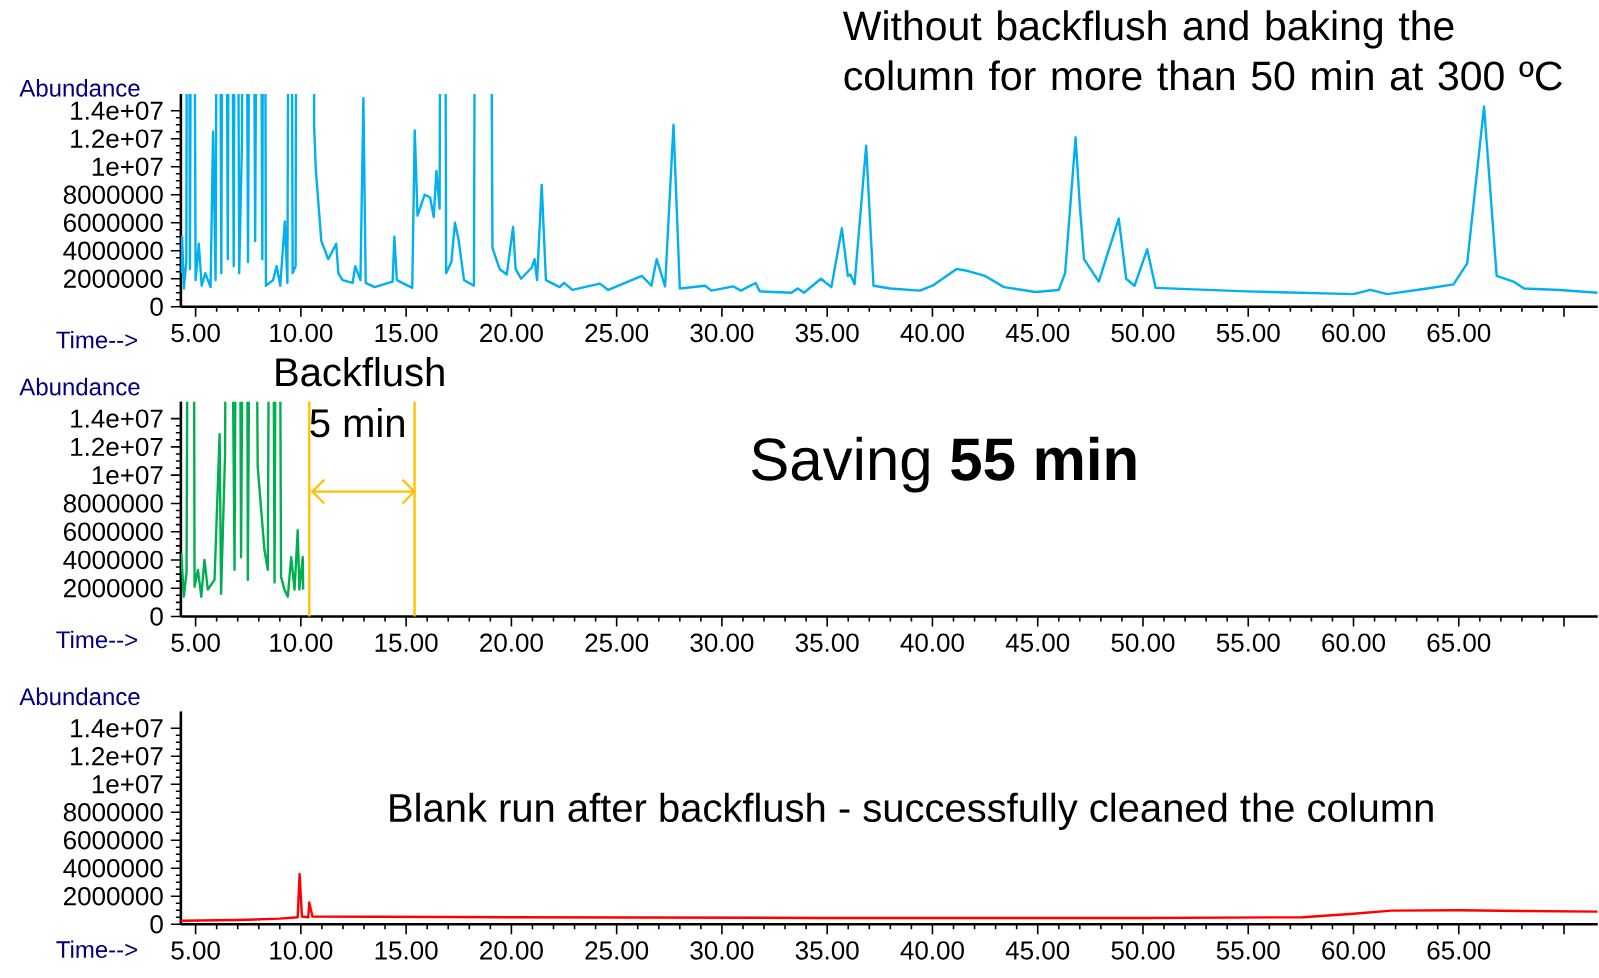  What do you see at coordinates (357, 422) in the screenshot?
I see `annotation: 5 min` at bounding box center [357, 422].